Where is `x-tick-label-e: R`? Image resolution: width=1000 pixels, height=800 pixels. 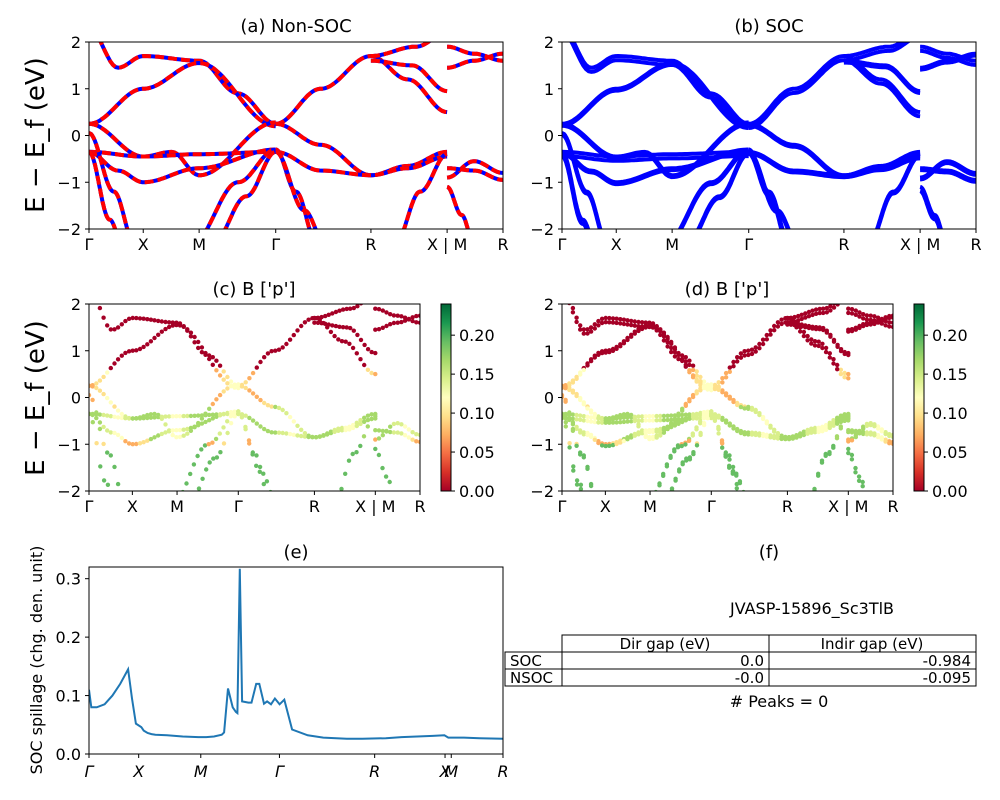
x-tick-label-e: R is located at coordinates (374, 771).